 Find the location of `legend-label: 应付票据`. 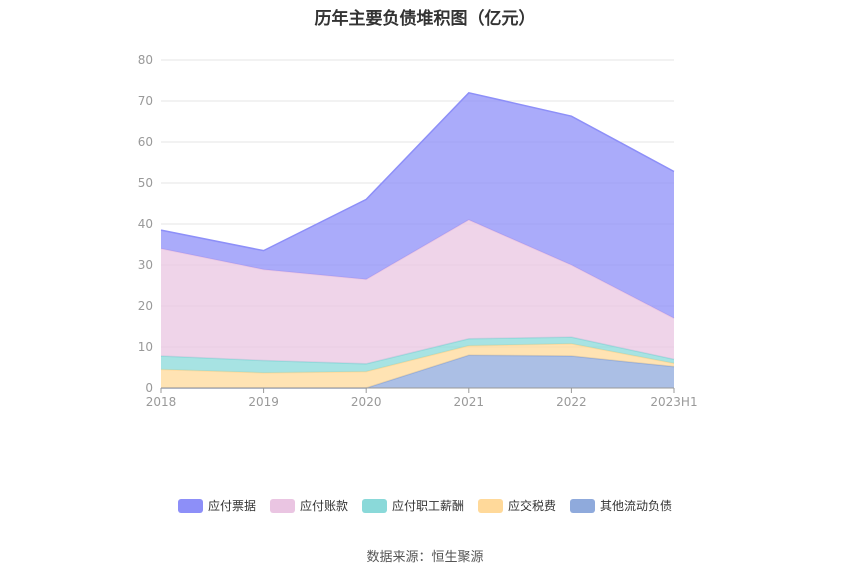

legend-label: 应付票据 is located at coordinates (231, 506).